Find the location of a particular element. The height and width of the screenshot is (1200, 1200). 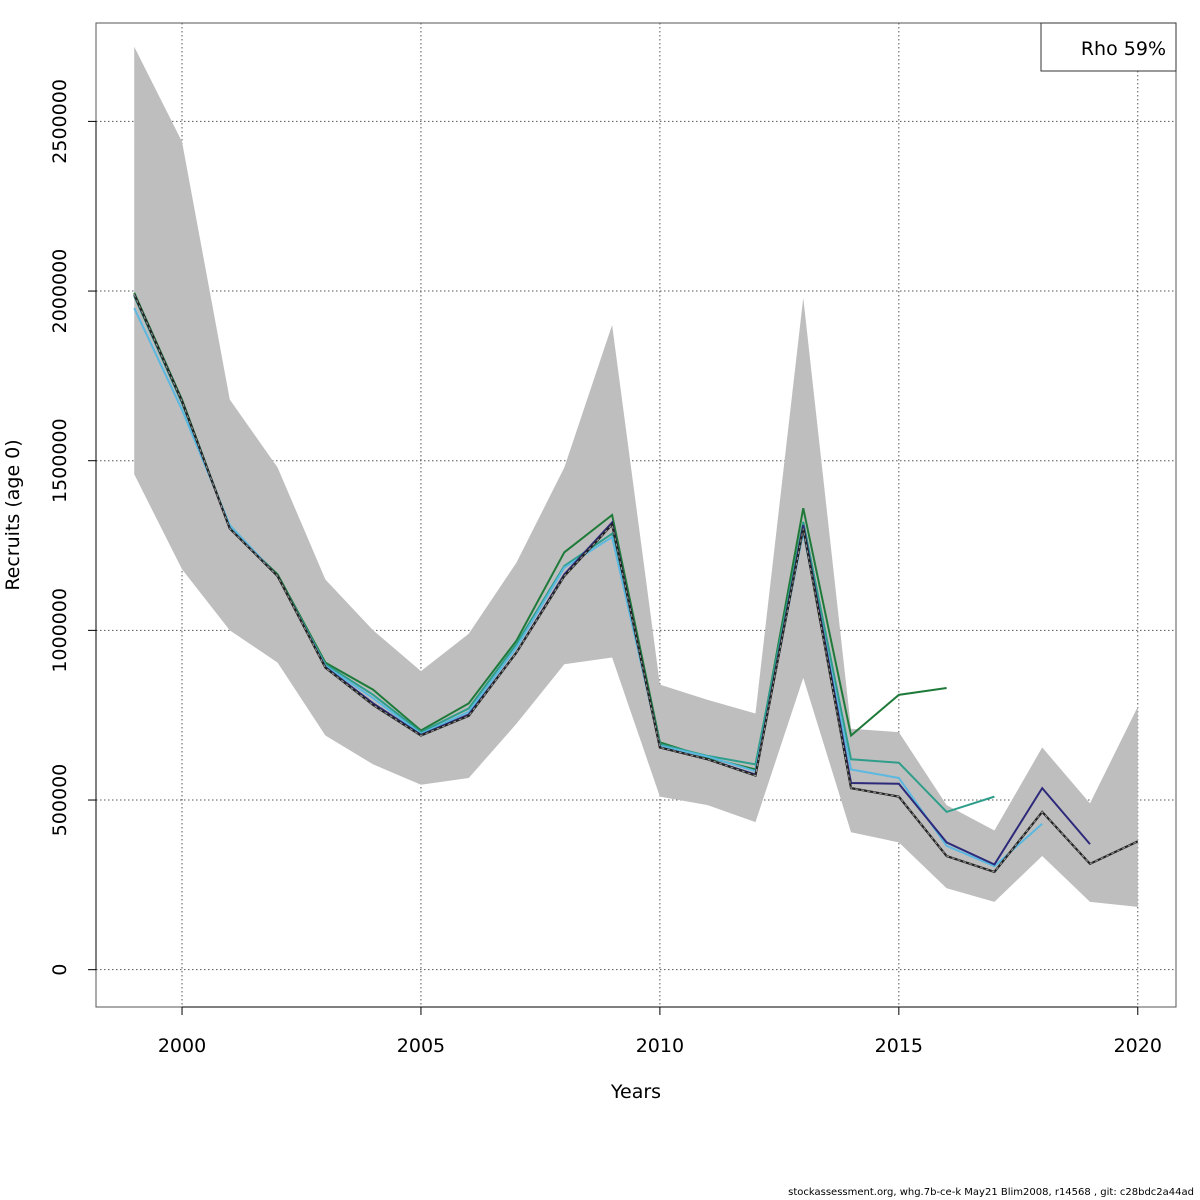

x-tick-label-0: 2000 is located at coordinates (182, 1046).